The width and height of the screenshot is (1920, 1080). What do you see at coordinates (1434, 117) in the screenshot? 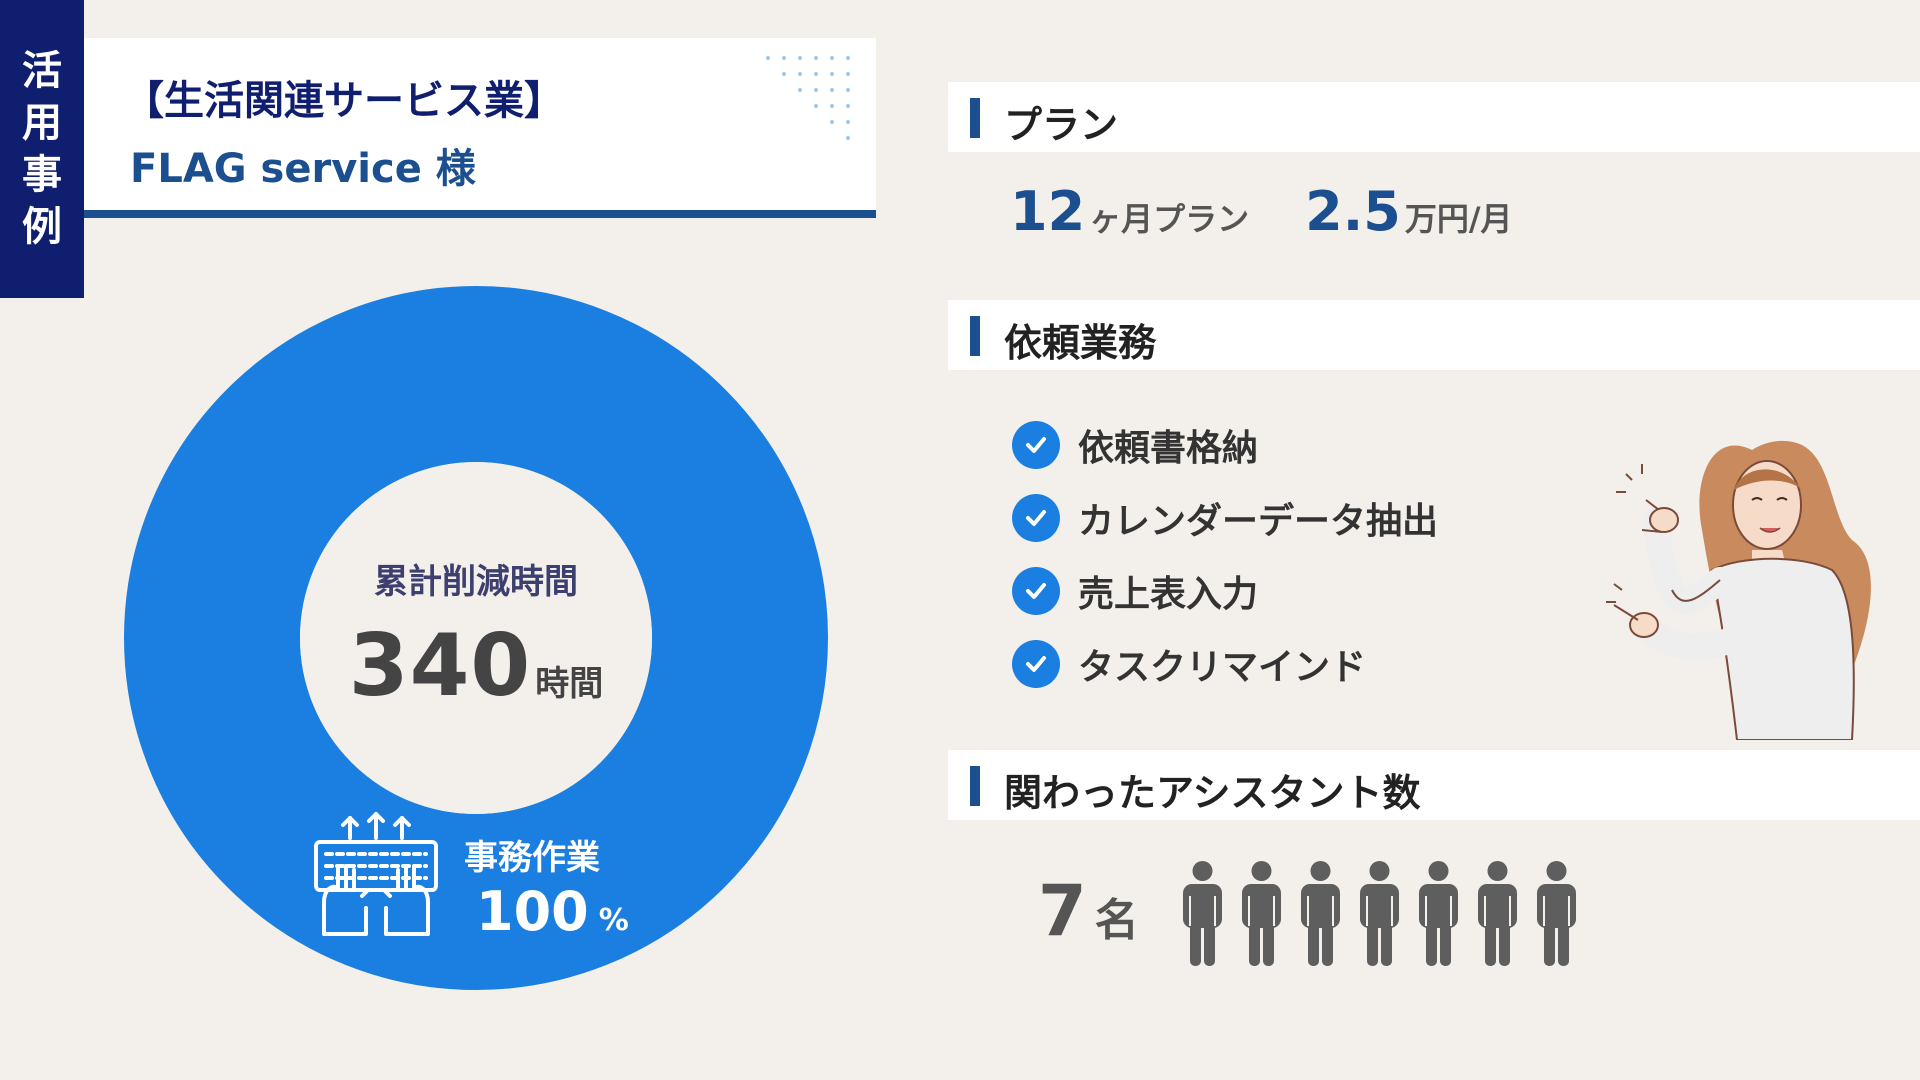
I see `plan-section-header: プラン` at bounding box center [1434, 117].